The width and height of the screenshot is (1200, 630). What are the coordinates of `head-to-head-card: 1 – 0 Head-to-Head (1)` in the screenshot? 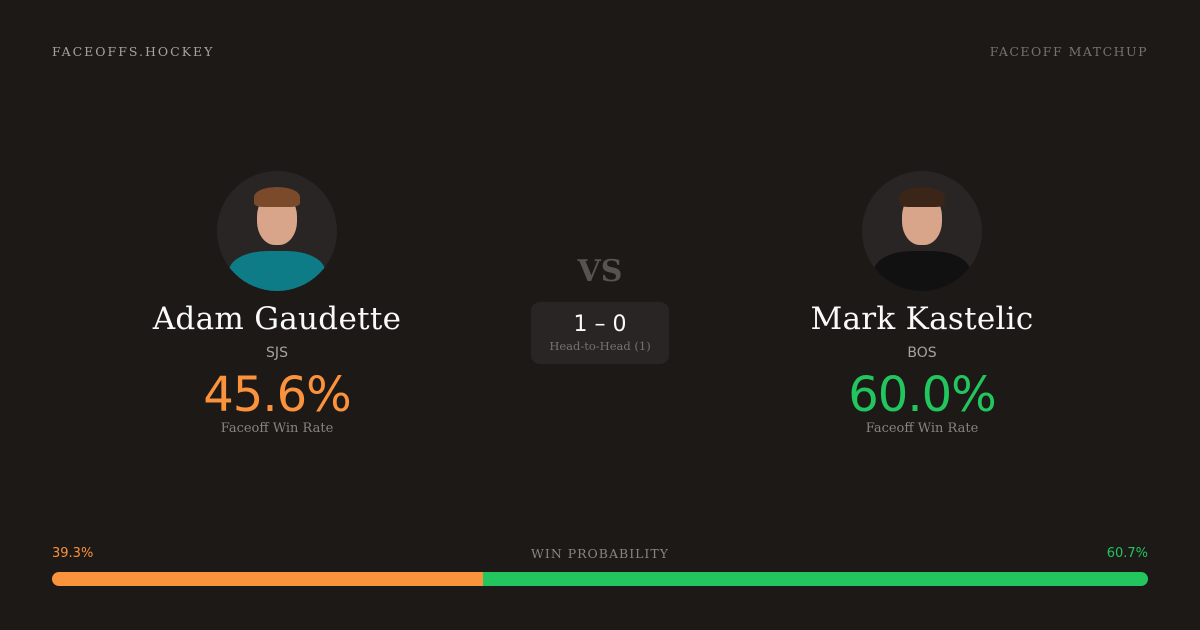 It's located at (600, 333).